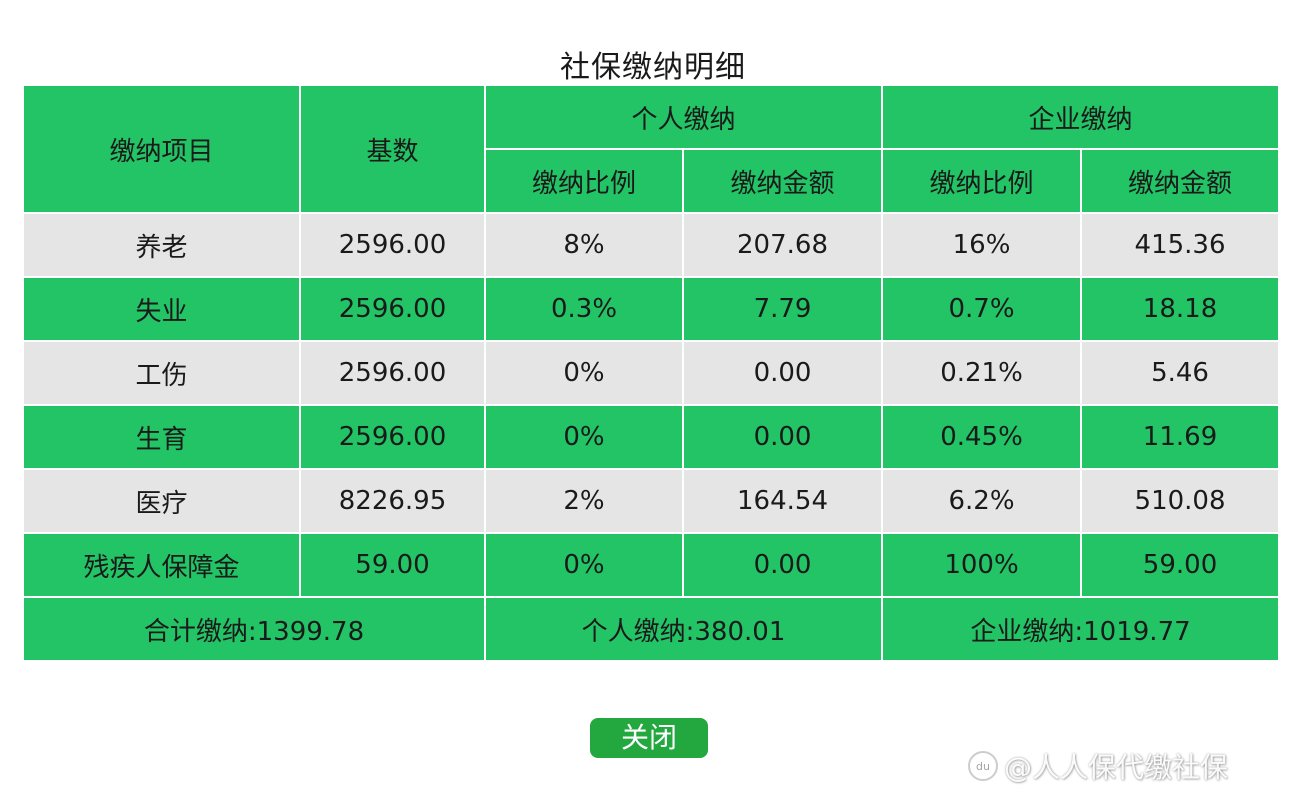 The width and height of the screenshot is (1306, 812). I want to click on cell-company-amount: 11.69, so click(1180, 437).